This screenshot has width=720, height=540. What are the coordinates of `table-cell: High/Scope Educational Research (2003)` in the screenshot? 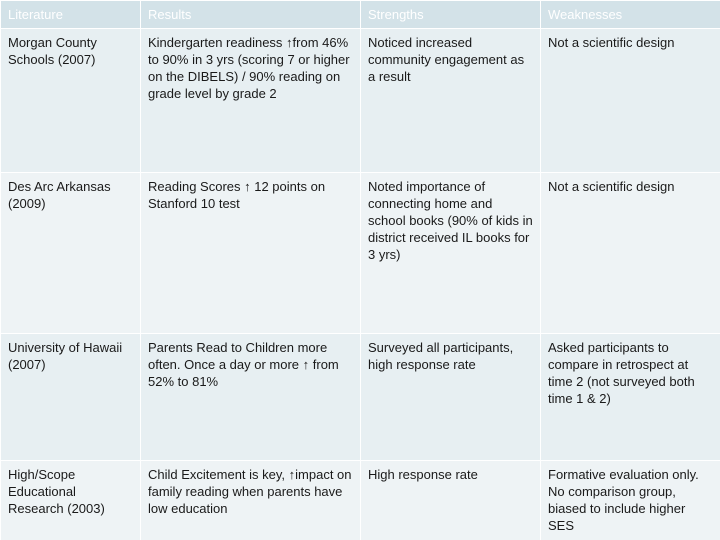 It's located at (70, 500).